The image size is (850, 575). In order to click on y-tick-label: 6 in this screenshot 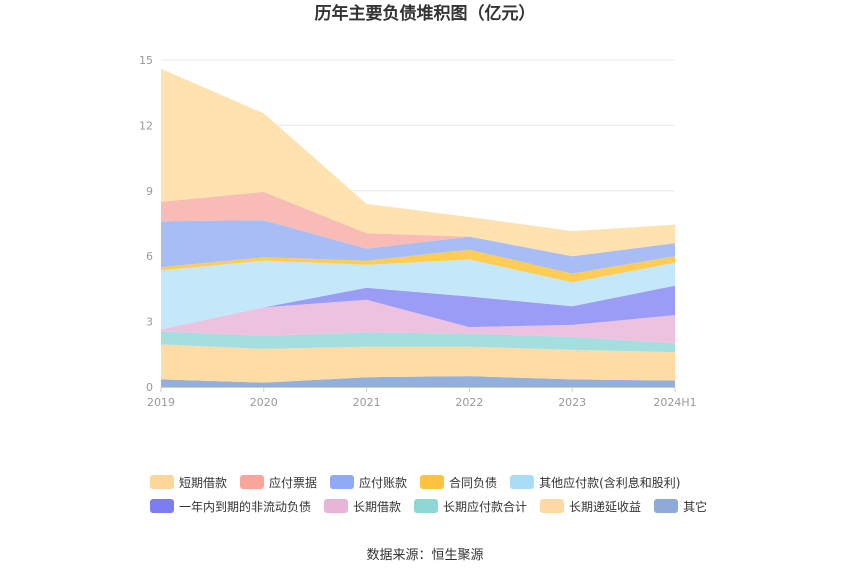, I will do `click(149, 256)`.